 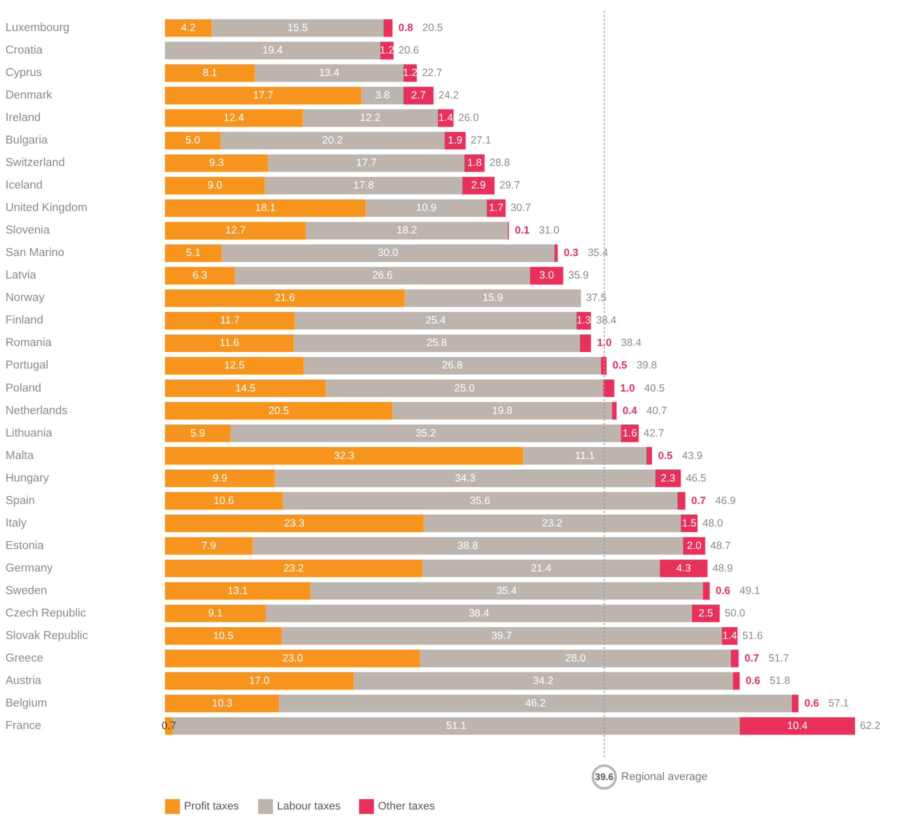 I want to click on data-label: 4.3, so click(x=684, y=568).